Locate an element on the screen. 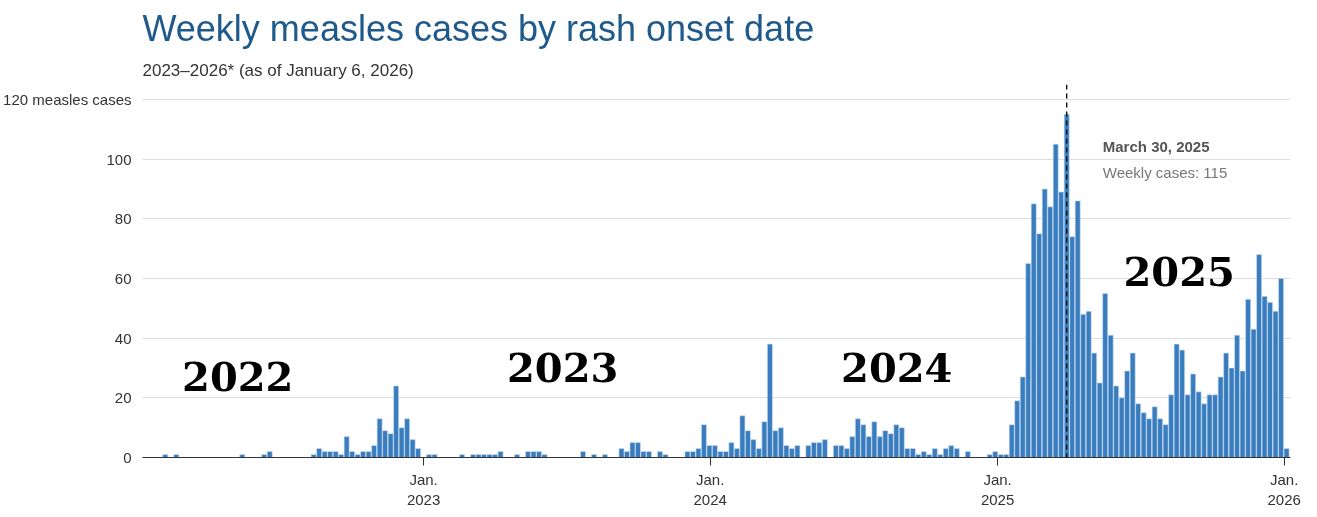  chart-title: Weekly measles cases by rash onset date is located at coordinates (478, 28).